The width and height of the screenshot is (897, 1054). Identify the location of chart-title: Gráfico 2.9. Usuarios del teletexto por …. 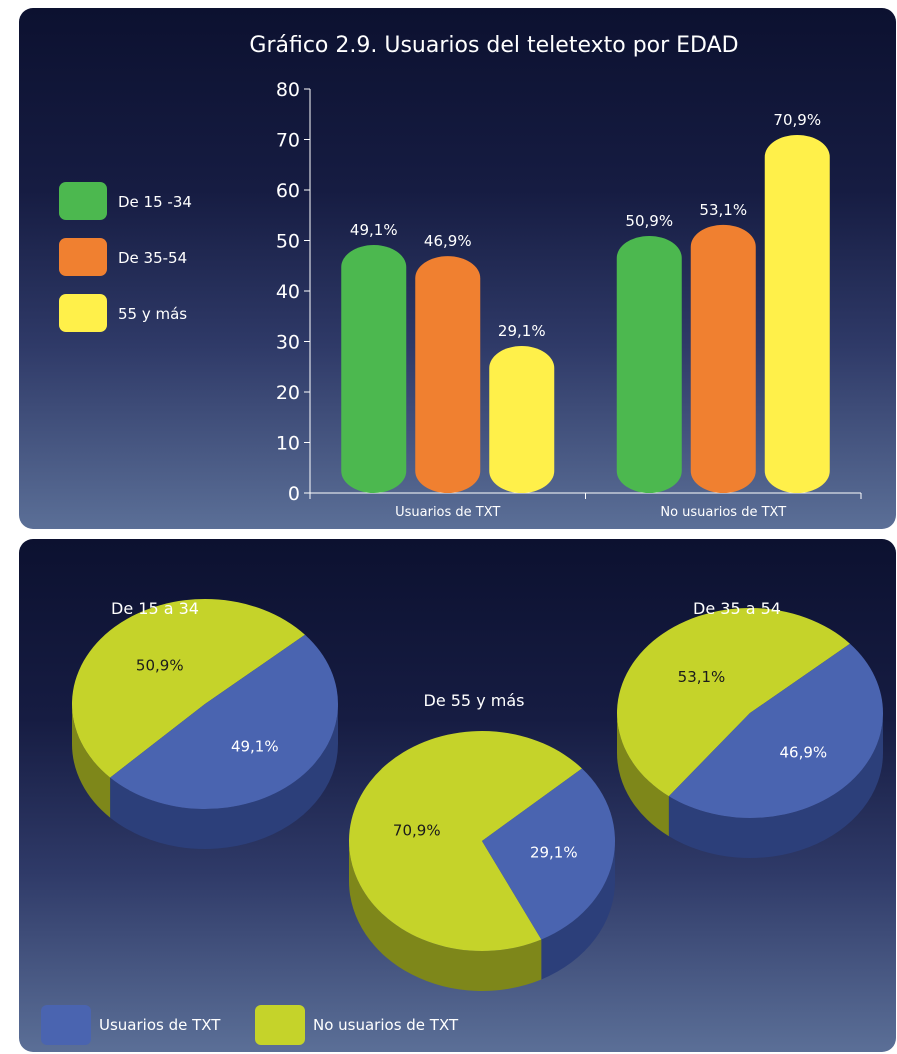
(493, 45).